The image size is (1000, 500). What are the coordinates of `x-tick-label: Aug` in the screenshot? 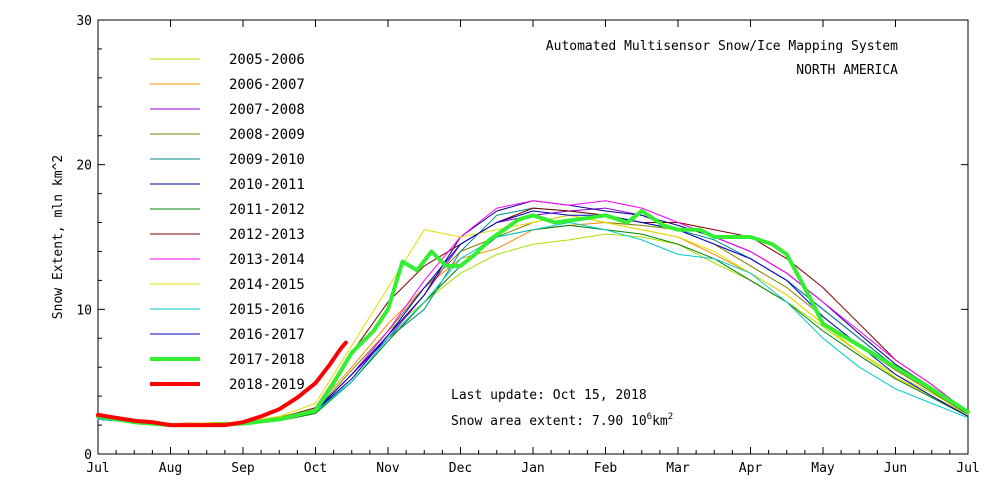 It's located at (170, 468).